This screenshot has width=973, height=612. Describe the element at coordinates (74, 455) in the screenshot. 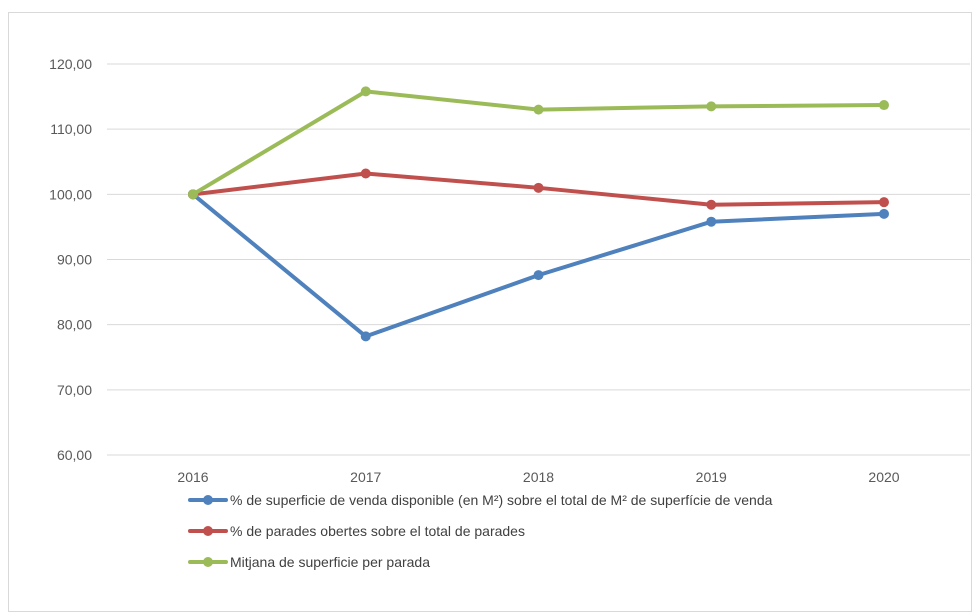

I see `y-tick-label: 60,00` at that location.